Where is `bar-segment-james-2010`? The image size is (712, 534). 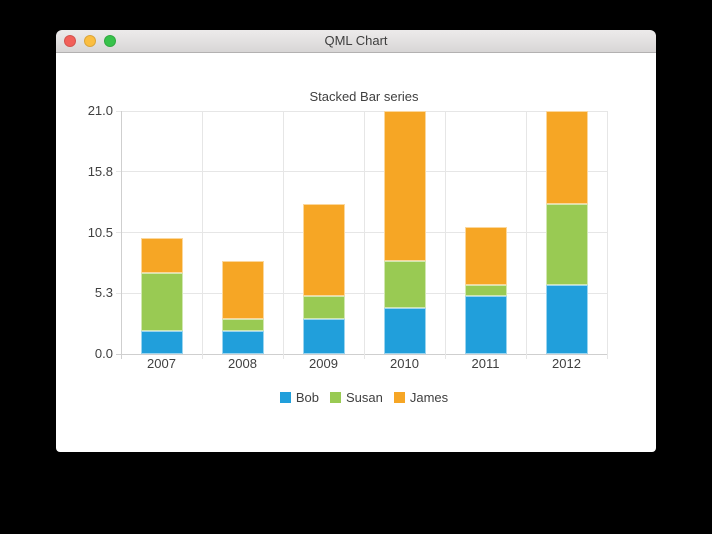
bar-segment-james-2010 is located at coordinates (404, 186).